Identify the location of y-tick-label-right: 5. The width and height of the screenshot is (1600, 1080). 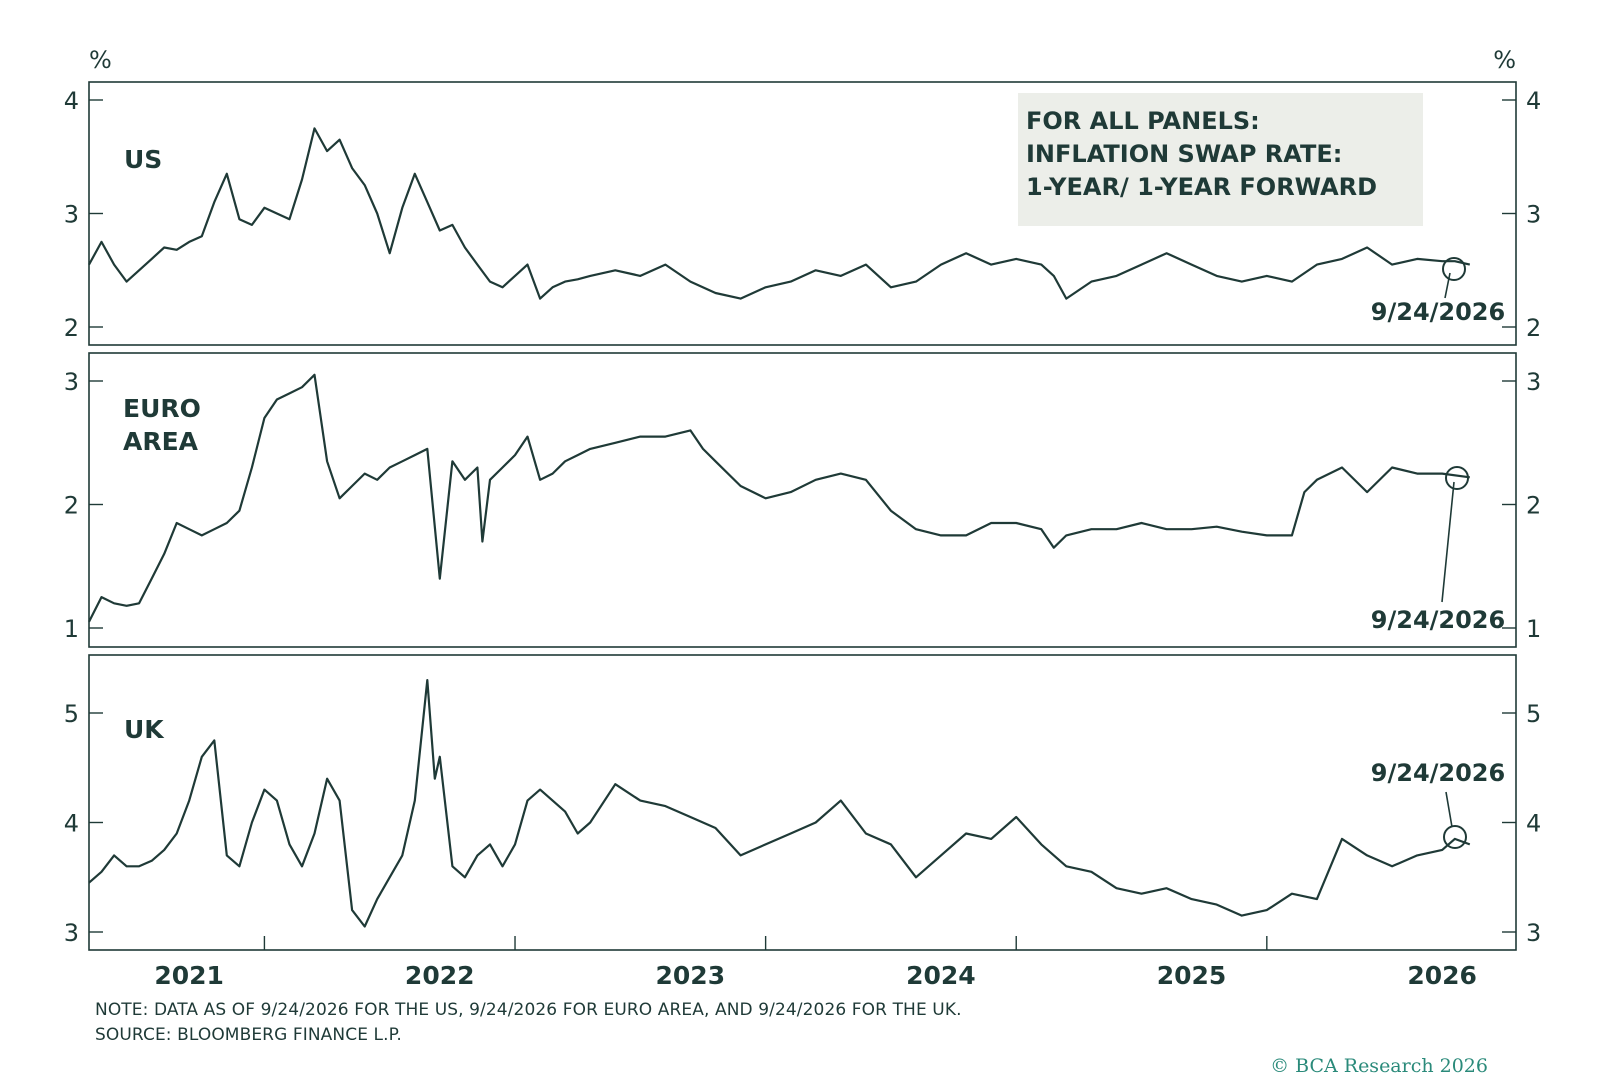
(1533, 714).